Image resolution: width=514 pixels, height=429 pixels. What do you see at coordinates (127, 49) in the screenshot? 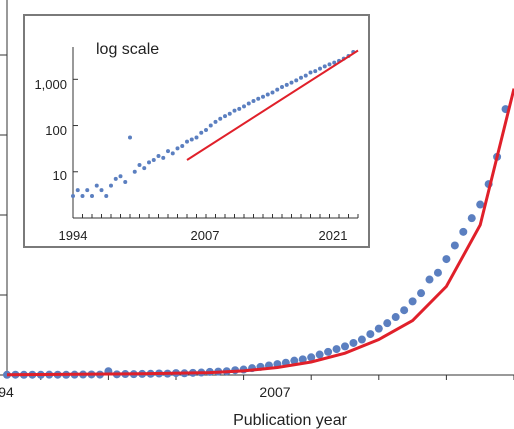
I see `inset-scale-annotation: log scale` at bounding box center [127, 49].